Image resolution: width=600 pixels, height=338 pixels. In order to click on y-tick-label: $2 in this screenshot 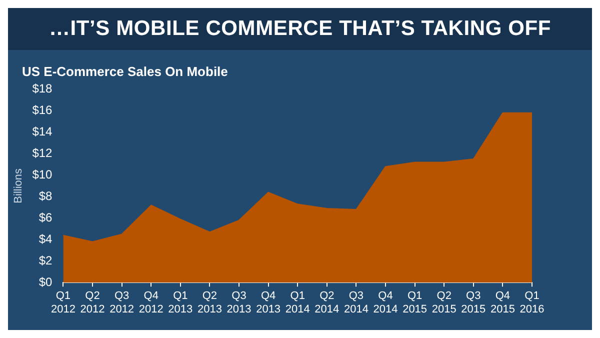, I will do `click(45, 260)`.